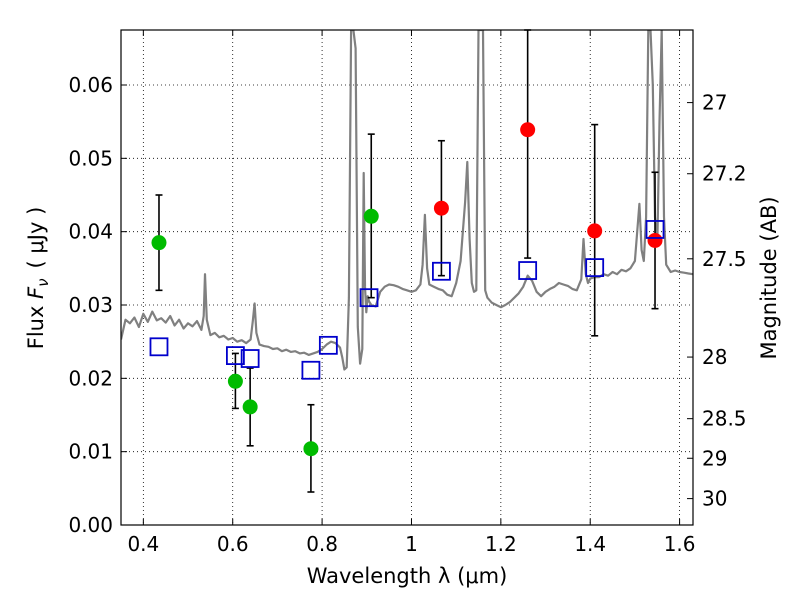 The height and width of the screenshot is (600, 800). What do you see at coordinates (590, 544) in the screenshot?
I see `x-tick-label: 1.4` at bounding box center [590, 544].